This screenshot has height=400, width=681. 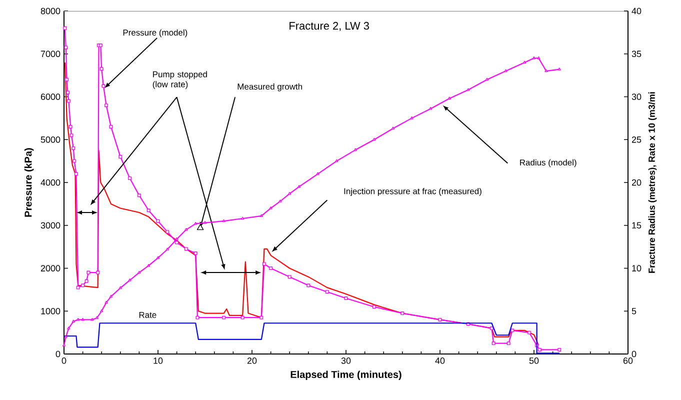 I want to click on text: Pressure (model), so click(x=155, y=33).